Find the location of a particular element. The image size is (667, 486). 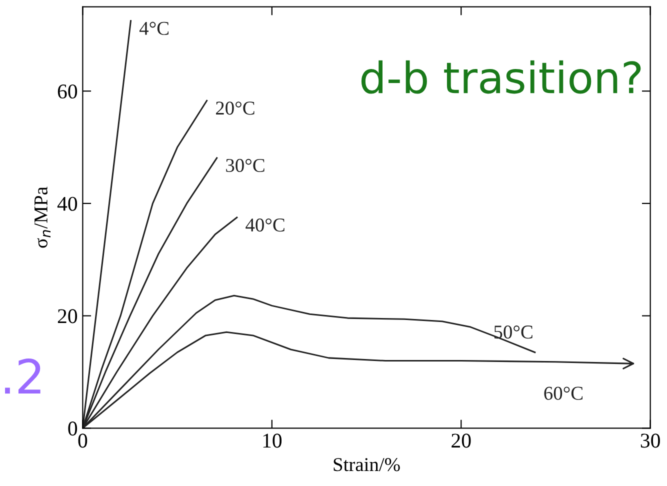

y-tick-label: 40 is located at coordinates (67, 203).